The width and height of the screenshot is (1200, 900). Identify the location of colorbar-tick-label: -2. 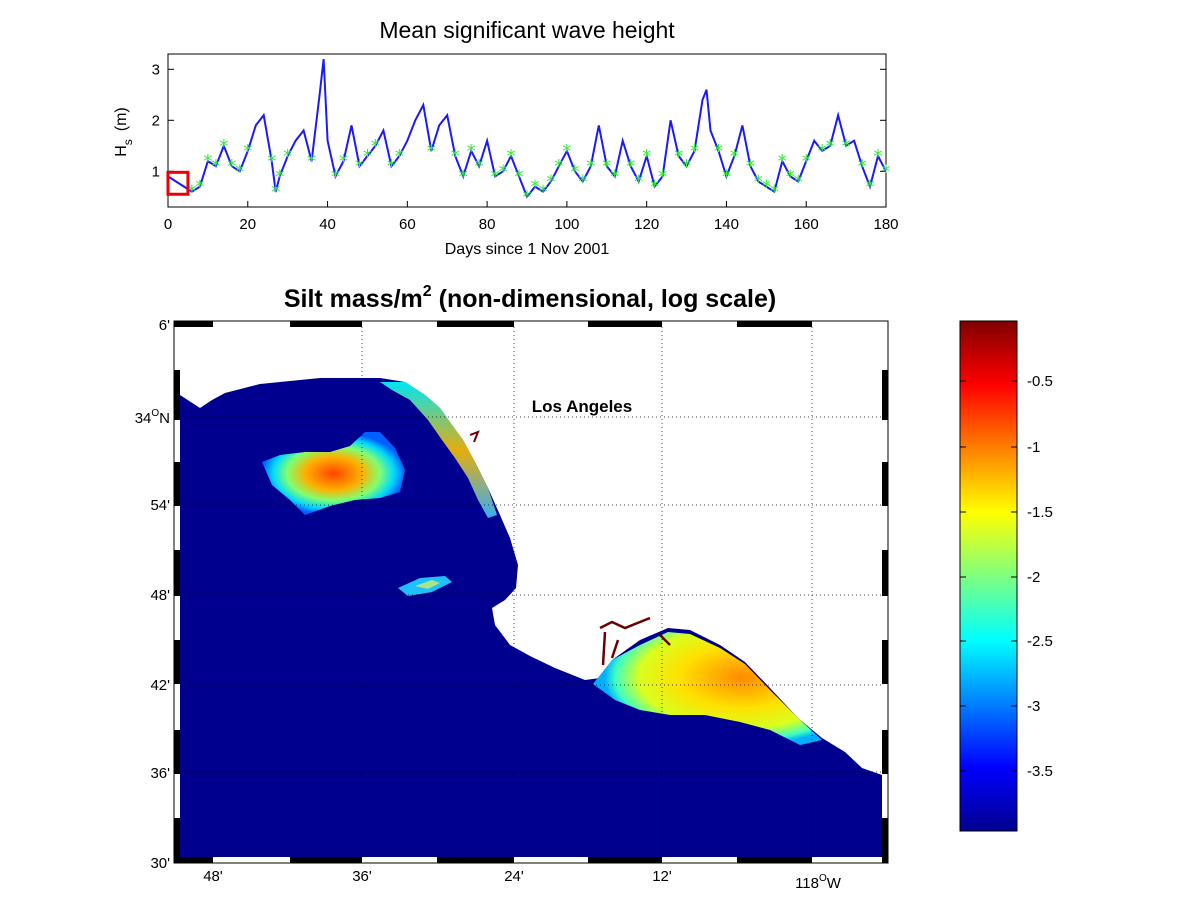
(1033, 577).